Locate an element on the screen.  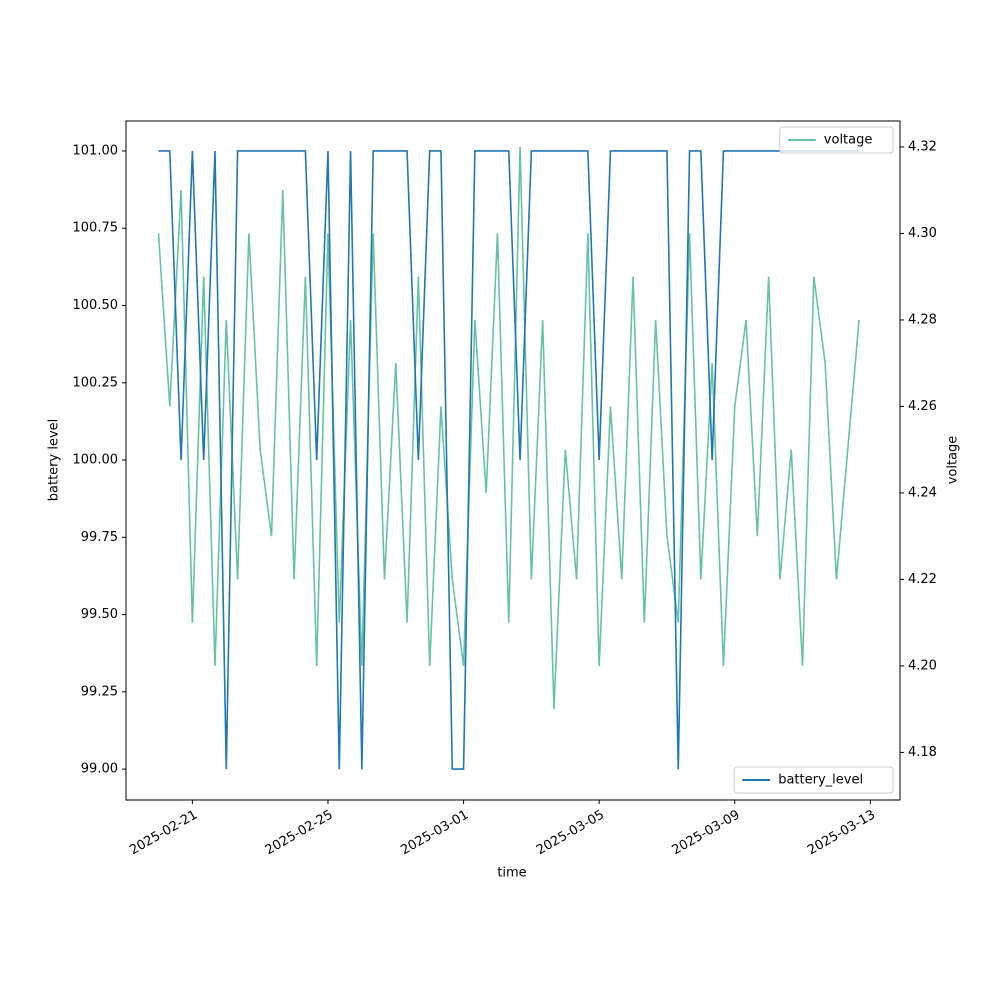
y2-tick-label: 4.20 is located at coordinates (922, 665).